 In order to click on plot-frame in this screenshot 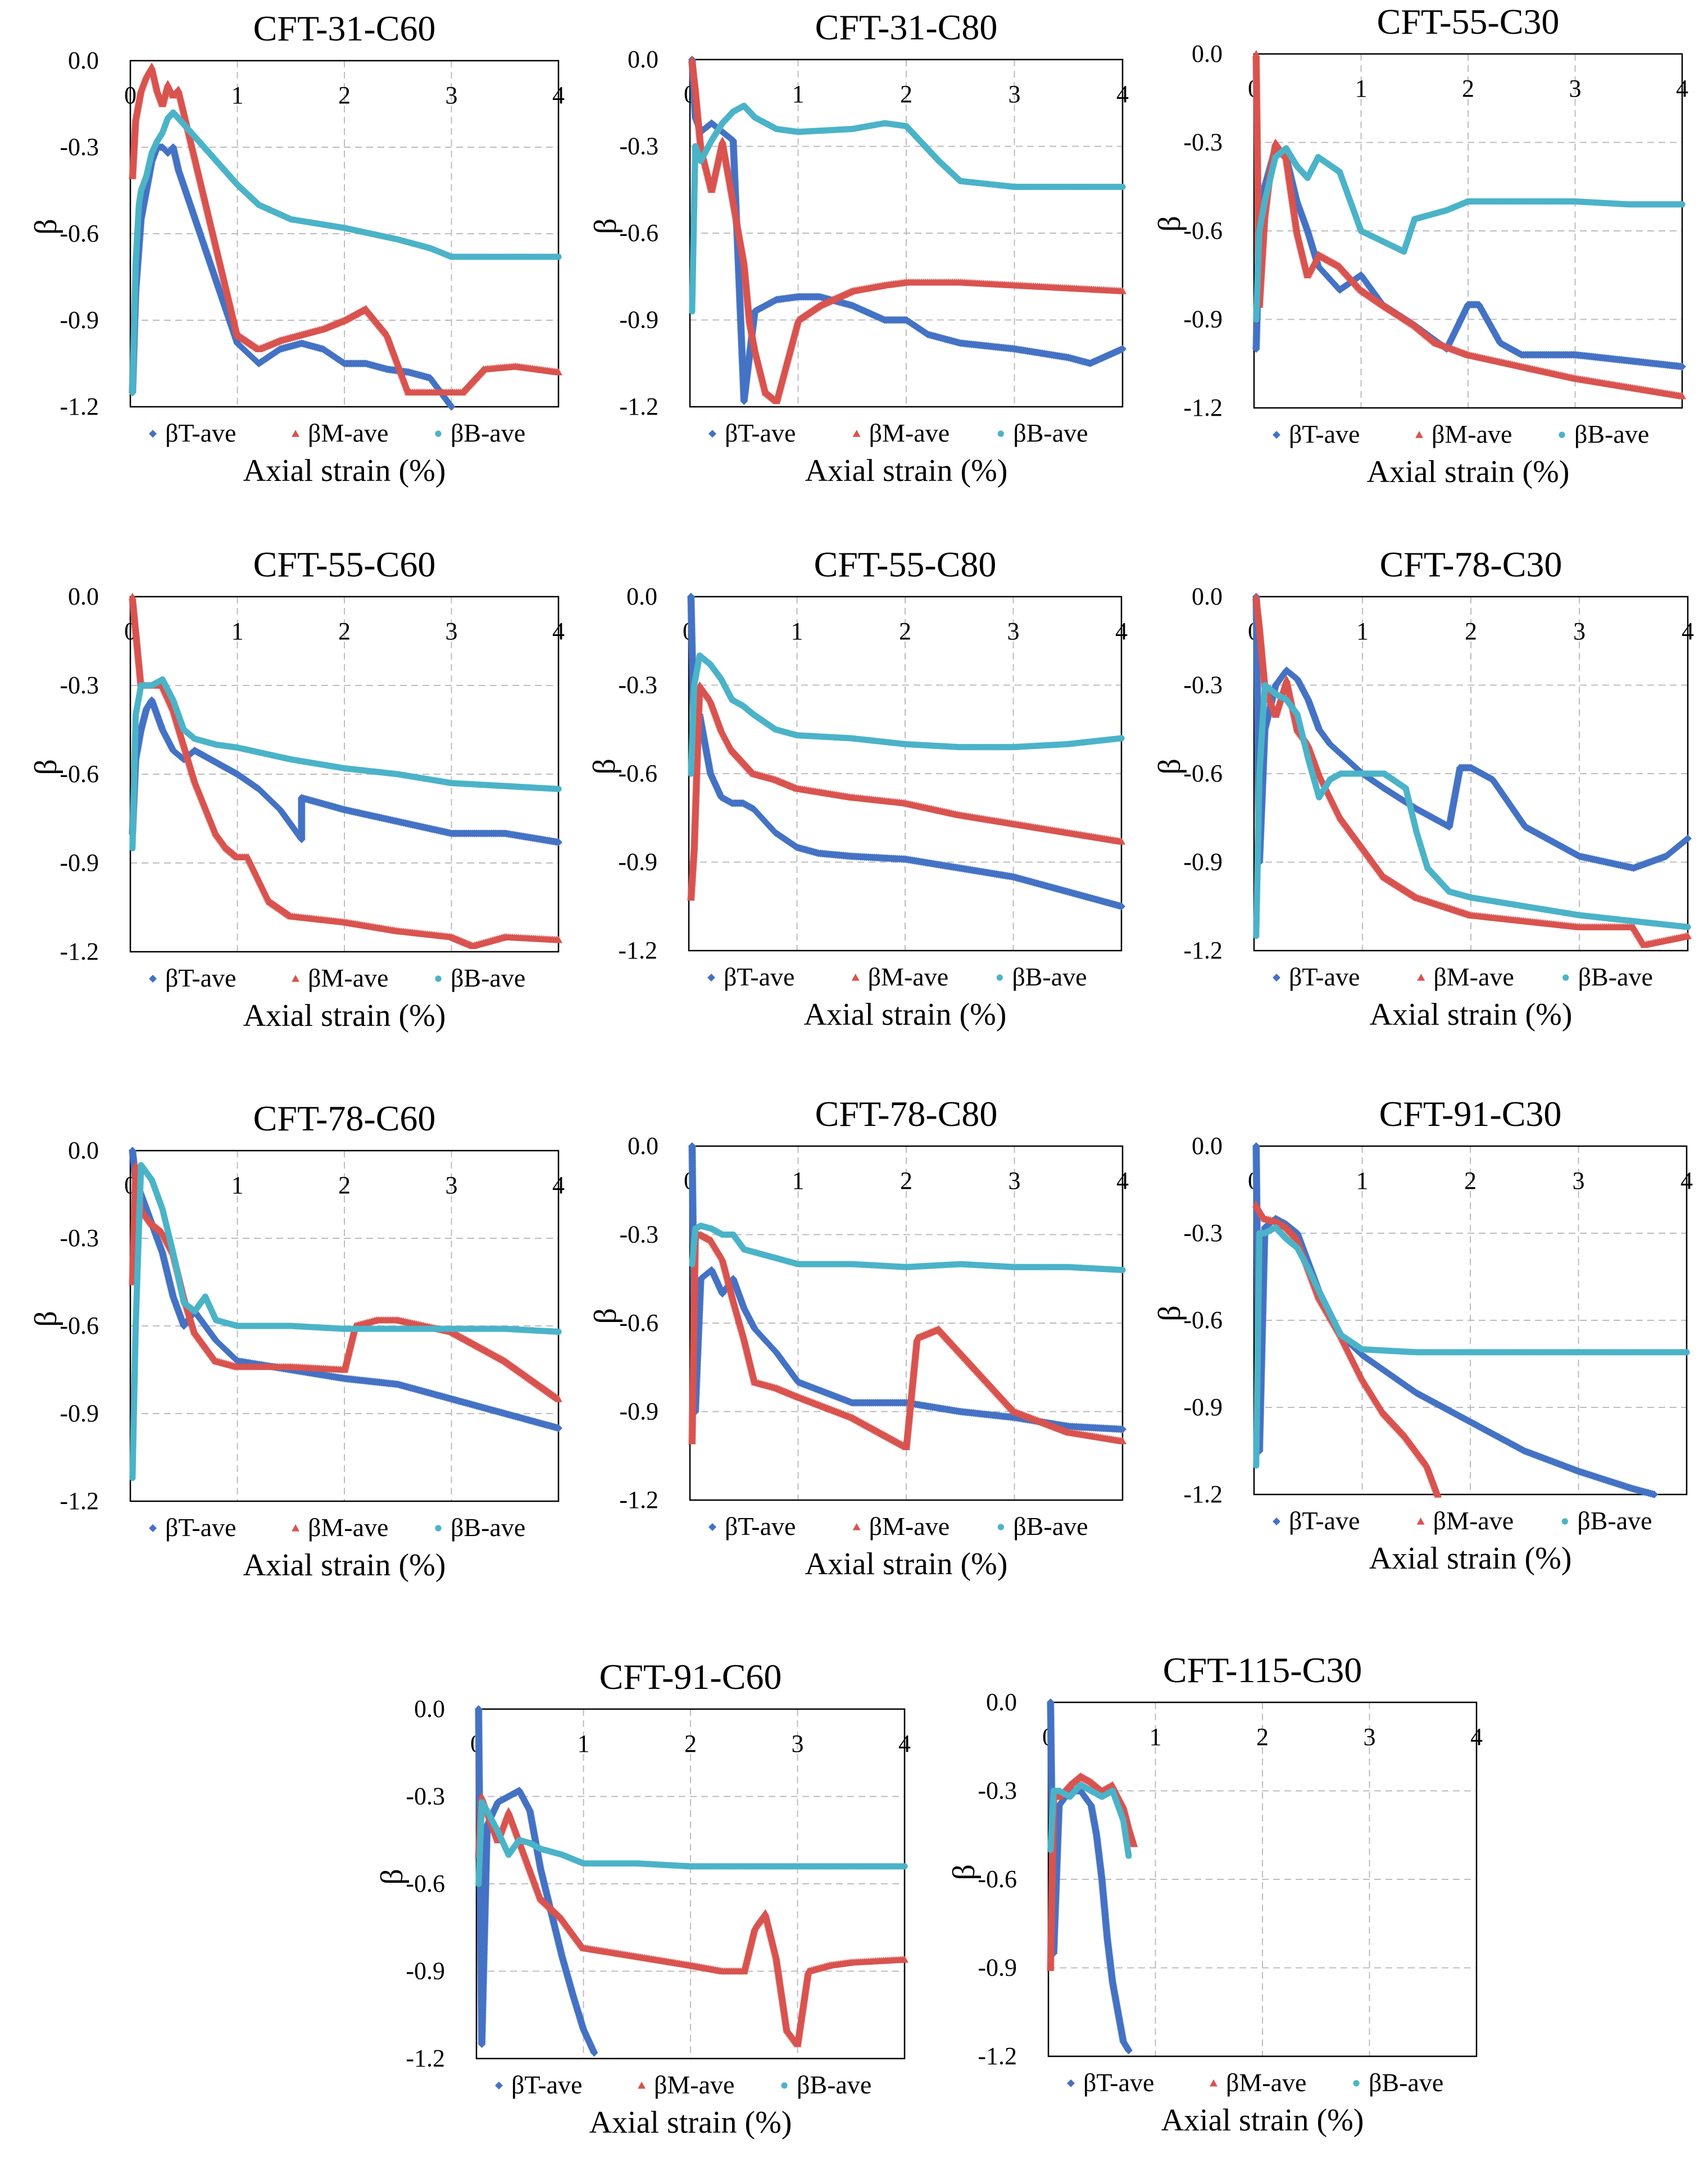, I will do `click(344, 234)`.